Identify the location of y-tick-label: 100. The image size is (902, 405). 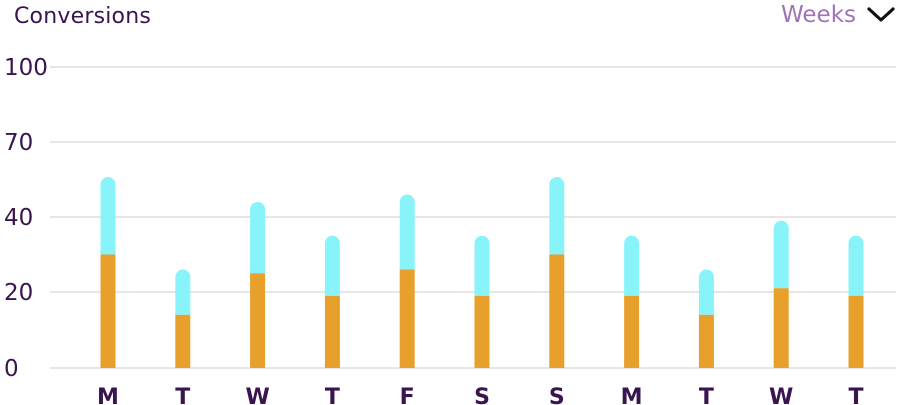
(26, 68).